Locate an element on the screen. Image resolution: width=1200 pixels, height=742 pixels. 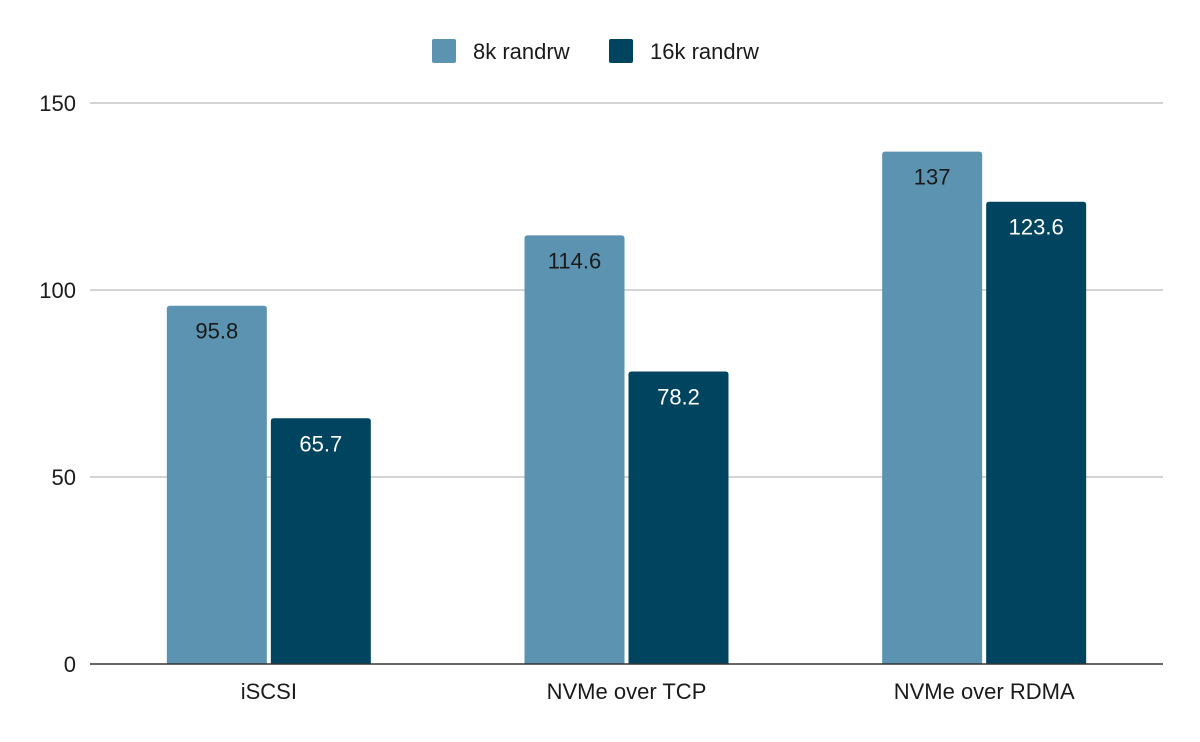
bar-16k-randrw-NVMe-over-RDMA is located at coordinates (1036, 432).